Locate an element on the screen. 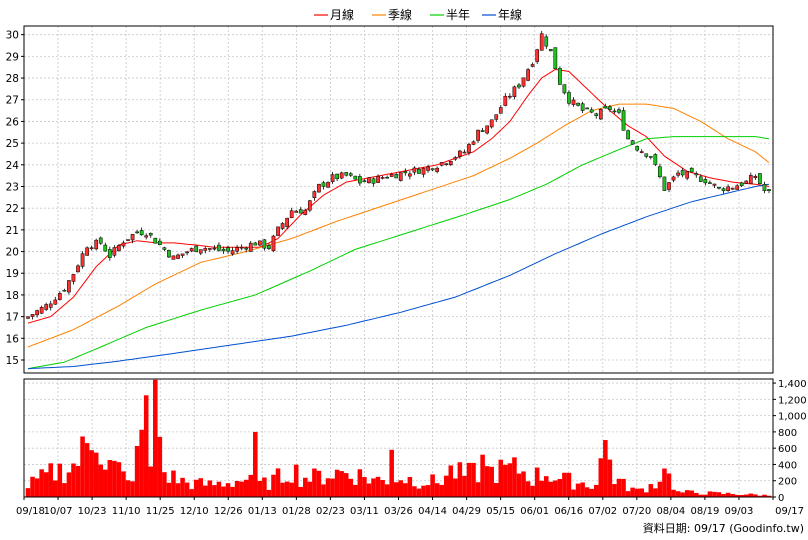 The image size is (808, 540). price-tick-label: 21 is located at coordinates (12, 231).